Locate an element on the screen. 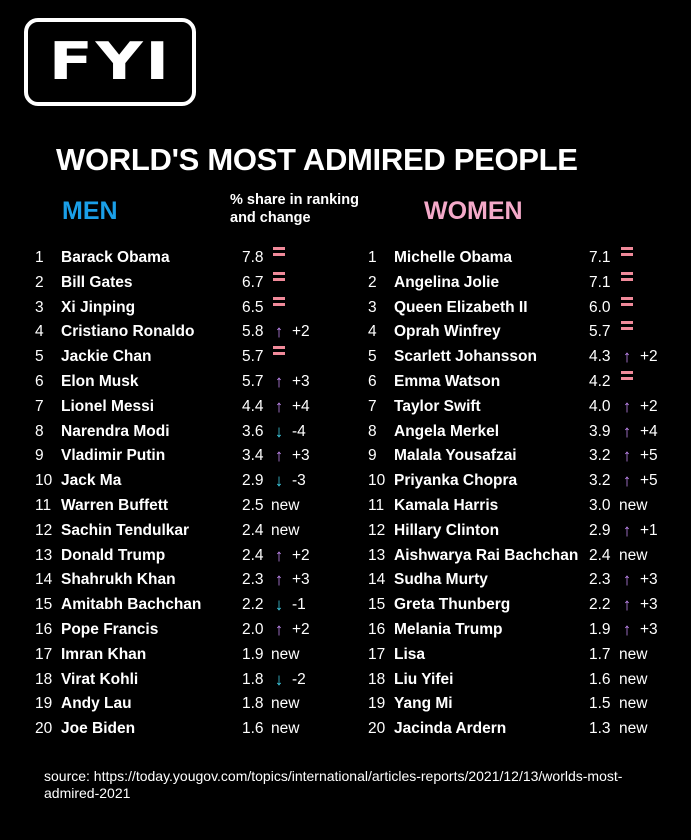  share-value: 1.8 is located at coordinates (253, 704).